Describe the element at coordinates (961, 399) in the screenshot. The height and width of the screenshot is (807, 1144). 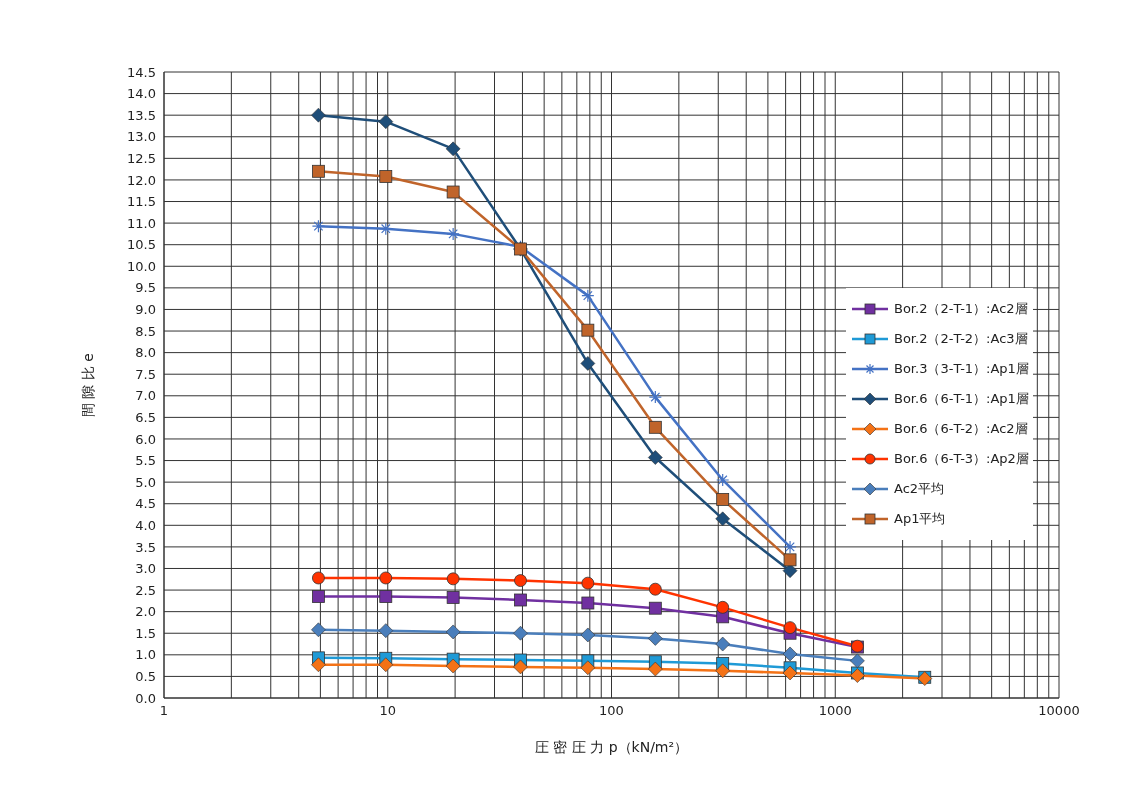
I see `legend-label: Bor.6（6-T-1）:Ap1層` at that location.